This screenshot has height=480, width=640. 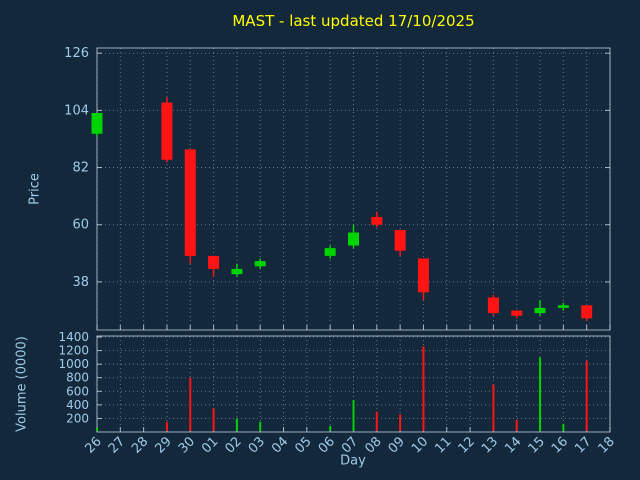 I want to click on x-tick-label: 04, so click(x=280, y=445).